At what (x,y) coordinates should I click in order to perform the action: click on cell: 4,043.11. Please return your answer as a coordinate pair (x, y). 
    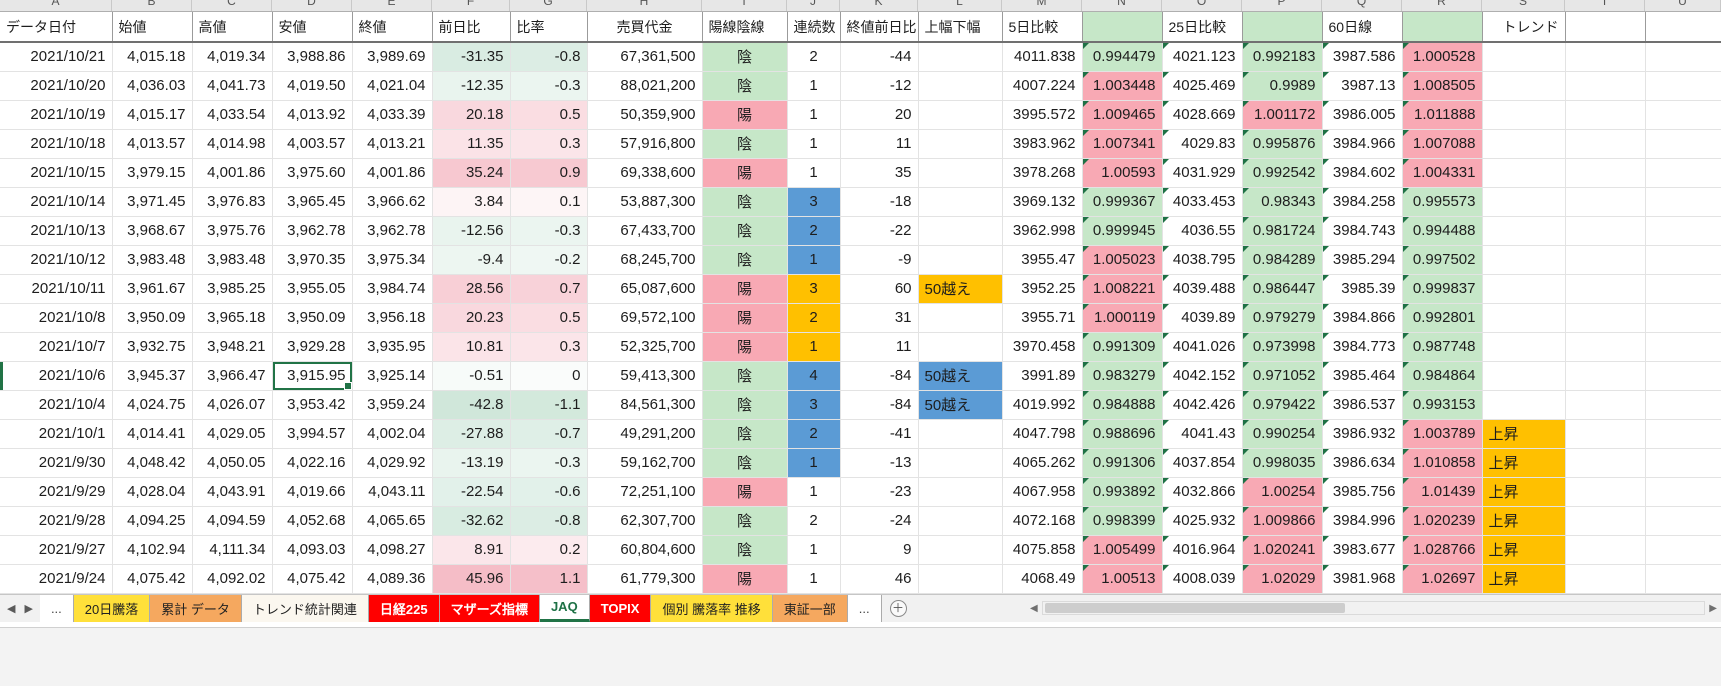
    Looking at the image, I should click on (392, 492).